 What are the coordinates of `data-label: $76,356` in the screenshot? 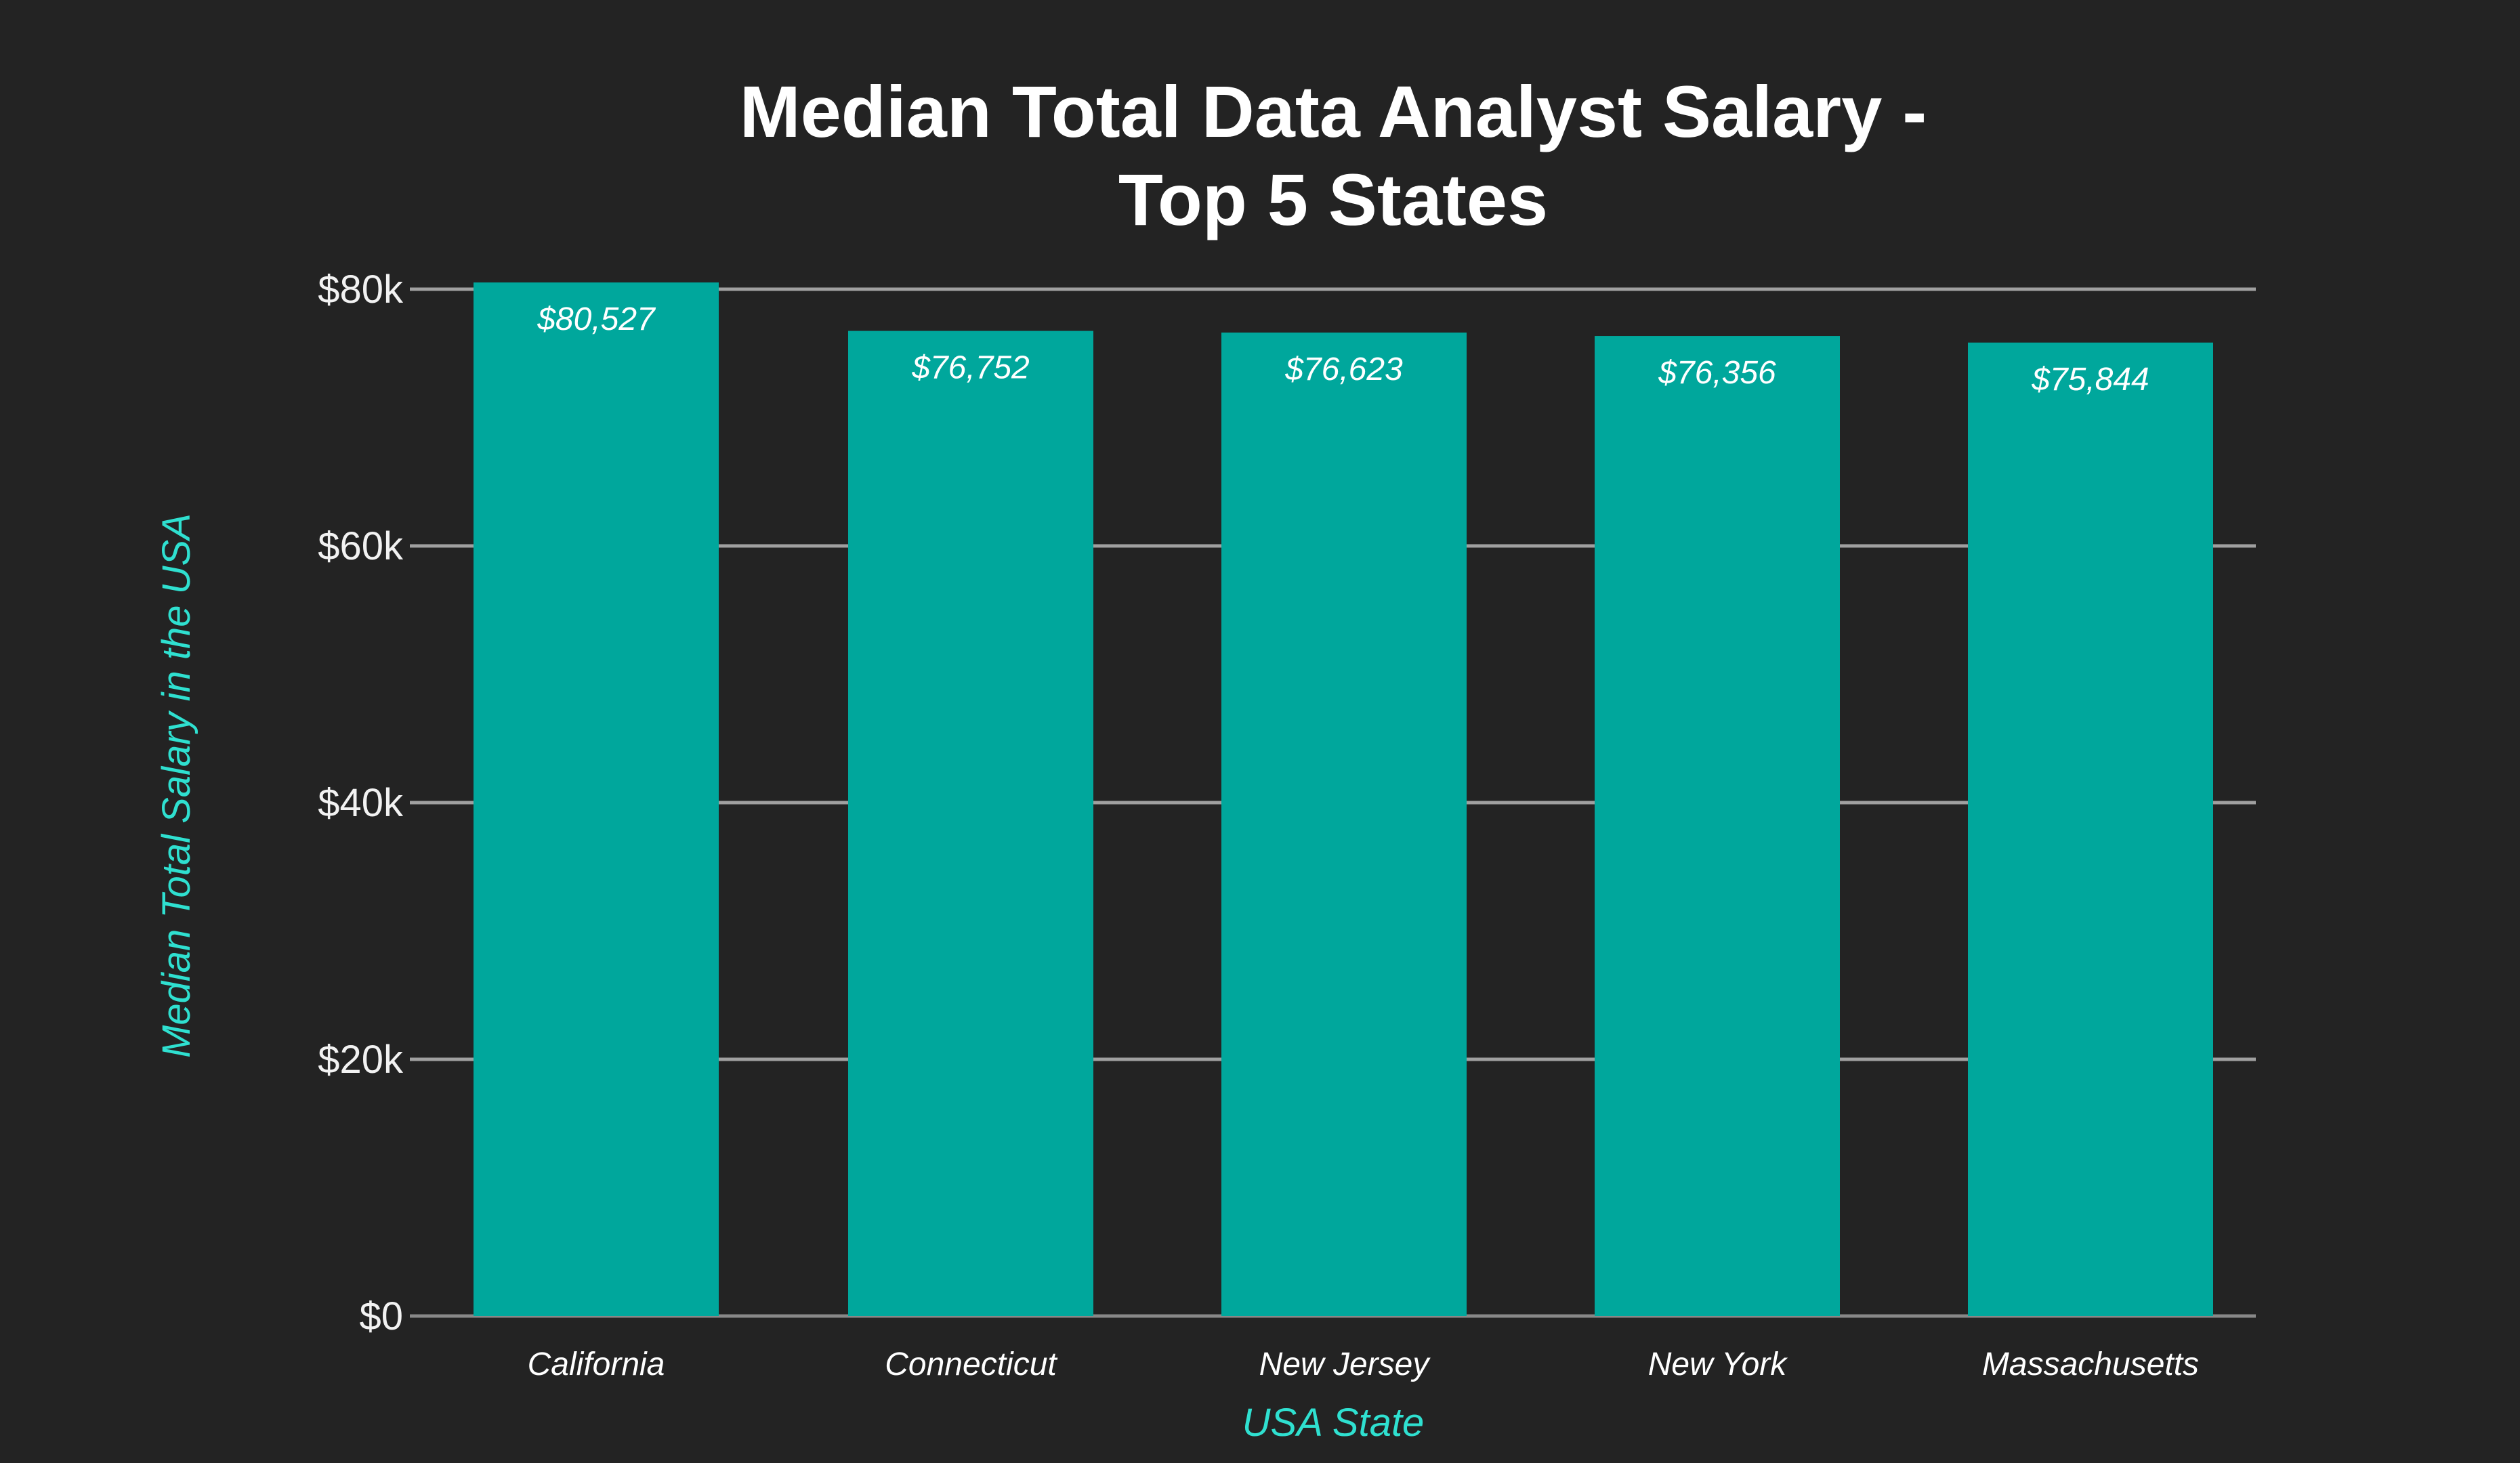 It's located at (1717, 373).